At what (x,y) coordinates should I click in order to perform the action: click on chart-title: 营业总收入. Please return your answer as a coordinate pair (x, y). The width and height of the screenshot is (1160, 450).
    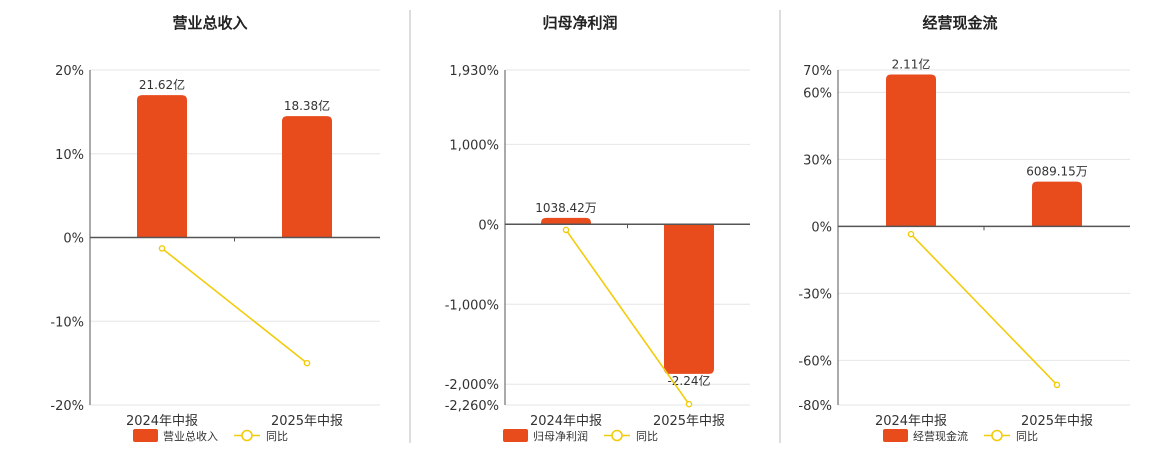
    Looking at the image, I should click on (209, 23).